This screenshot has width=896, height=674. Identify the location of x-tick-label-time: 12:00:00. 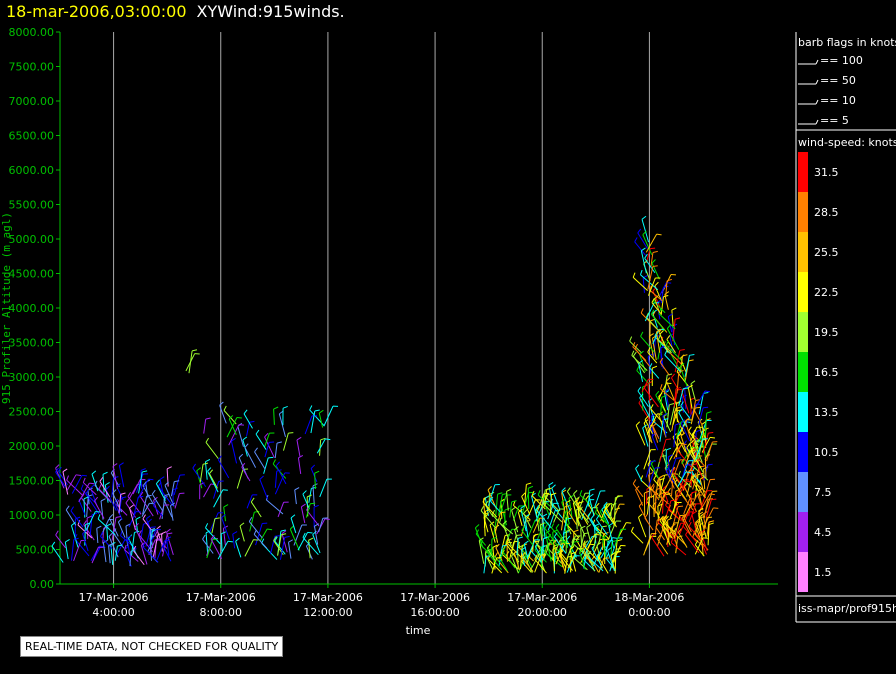
(327, 612).